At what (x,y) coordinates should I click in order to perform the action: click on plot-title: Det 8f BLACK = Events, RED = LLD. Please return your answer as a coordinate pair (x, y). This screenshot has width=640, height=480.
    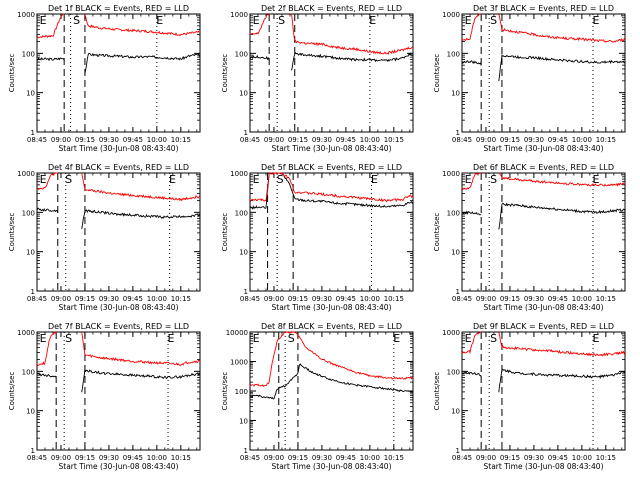
    Looking at the image, I should click on (331, 326).